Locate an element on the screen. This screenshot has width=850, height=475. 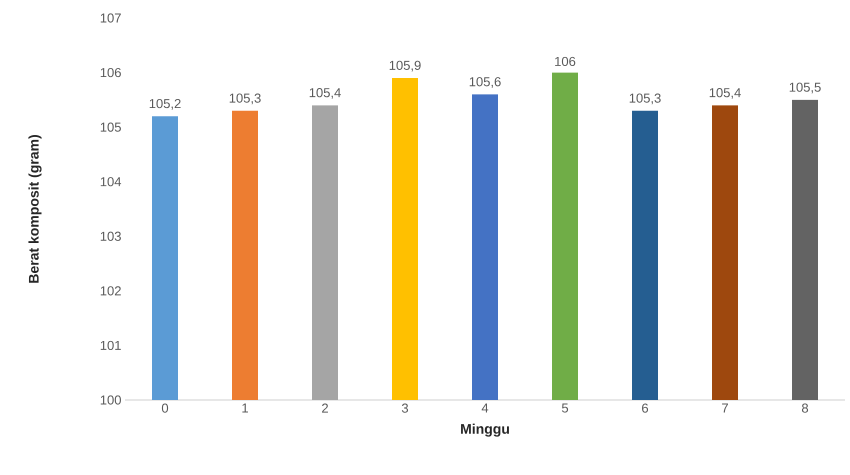
y-tick-label: 105 is located at coordinates (110, 127).